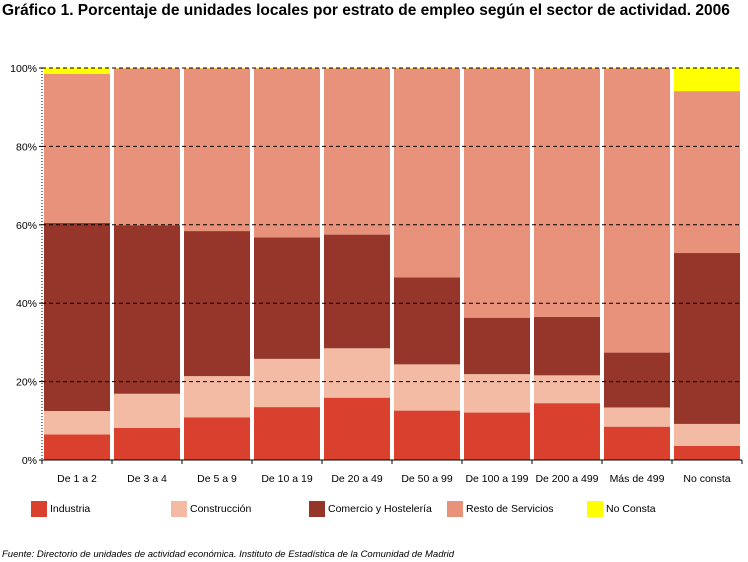  I want to click on y-tick-label: 60%, so click(26, 226).